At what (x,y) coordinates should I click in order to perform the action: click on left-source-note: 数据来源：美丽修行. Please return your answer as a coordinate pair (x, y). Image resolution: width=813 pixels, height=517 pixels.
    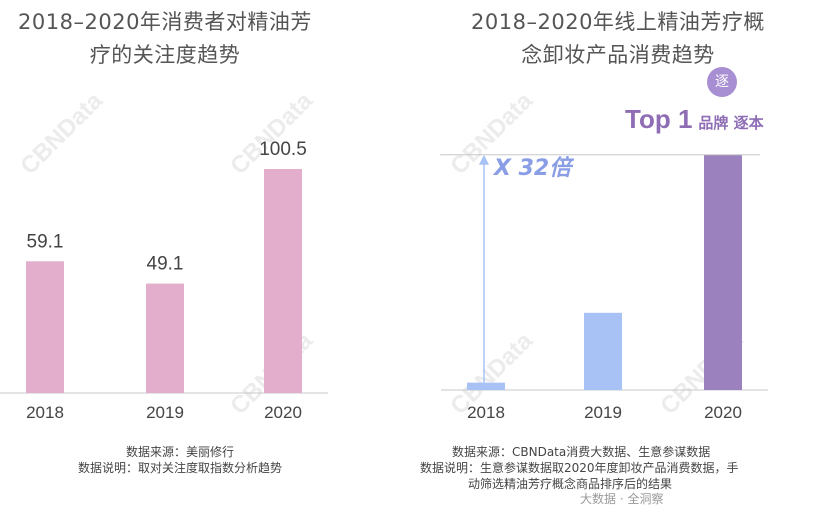
    Looking at the image, I should click on (179, 452).